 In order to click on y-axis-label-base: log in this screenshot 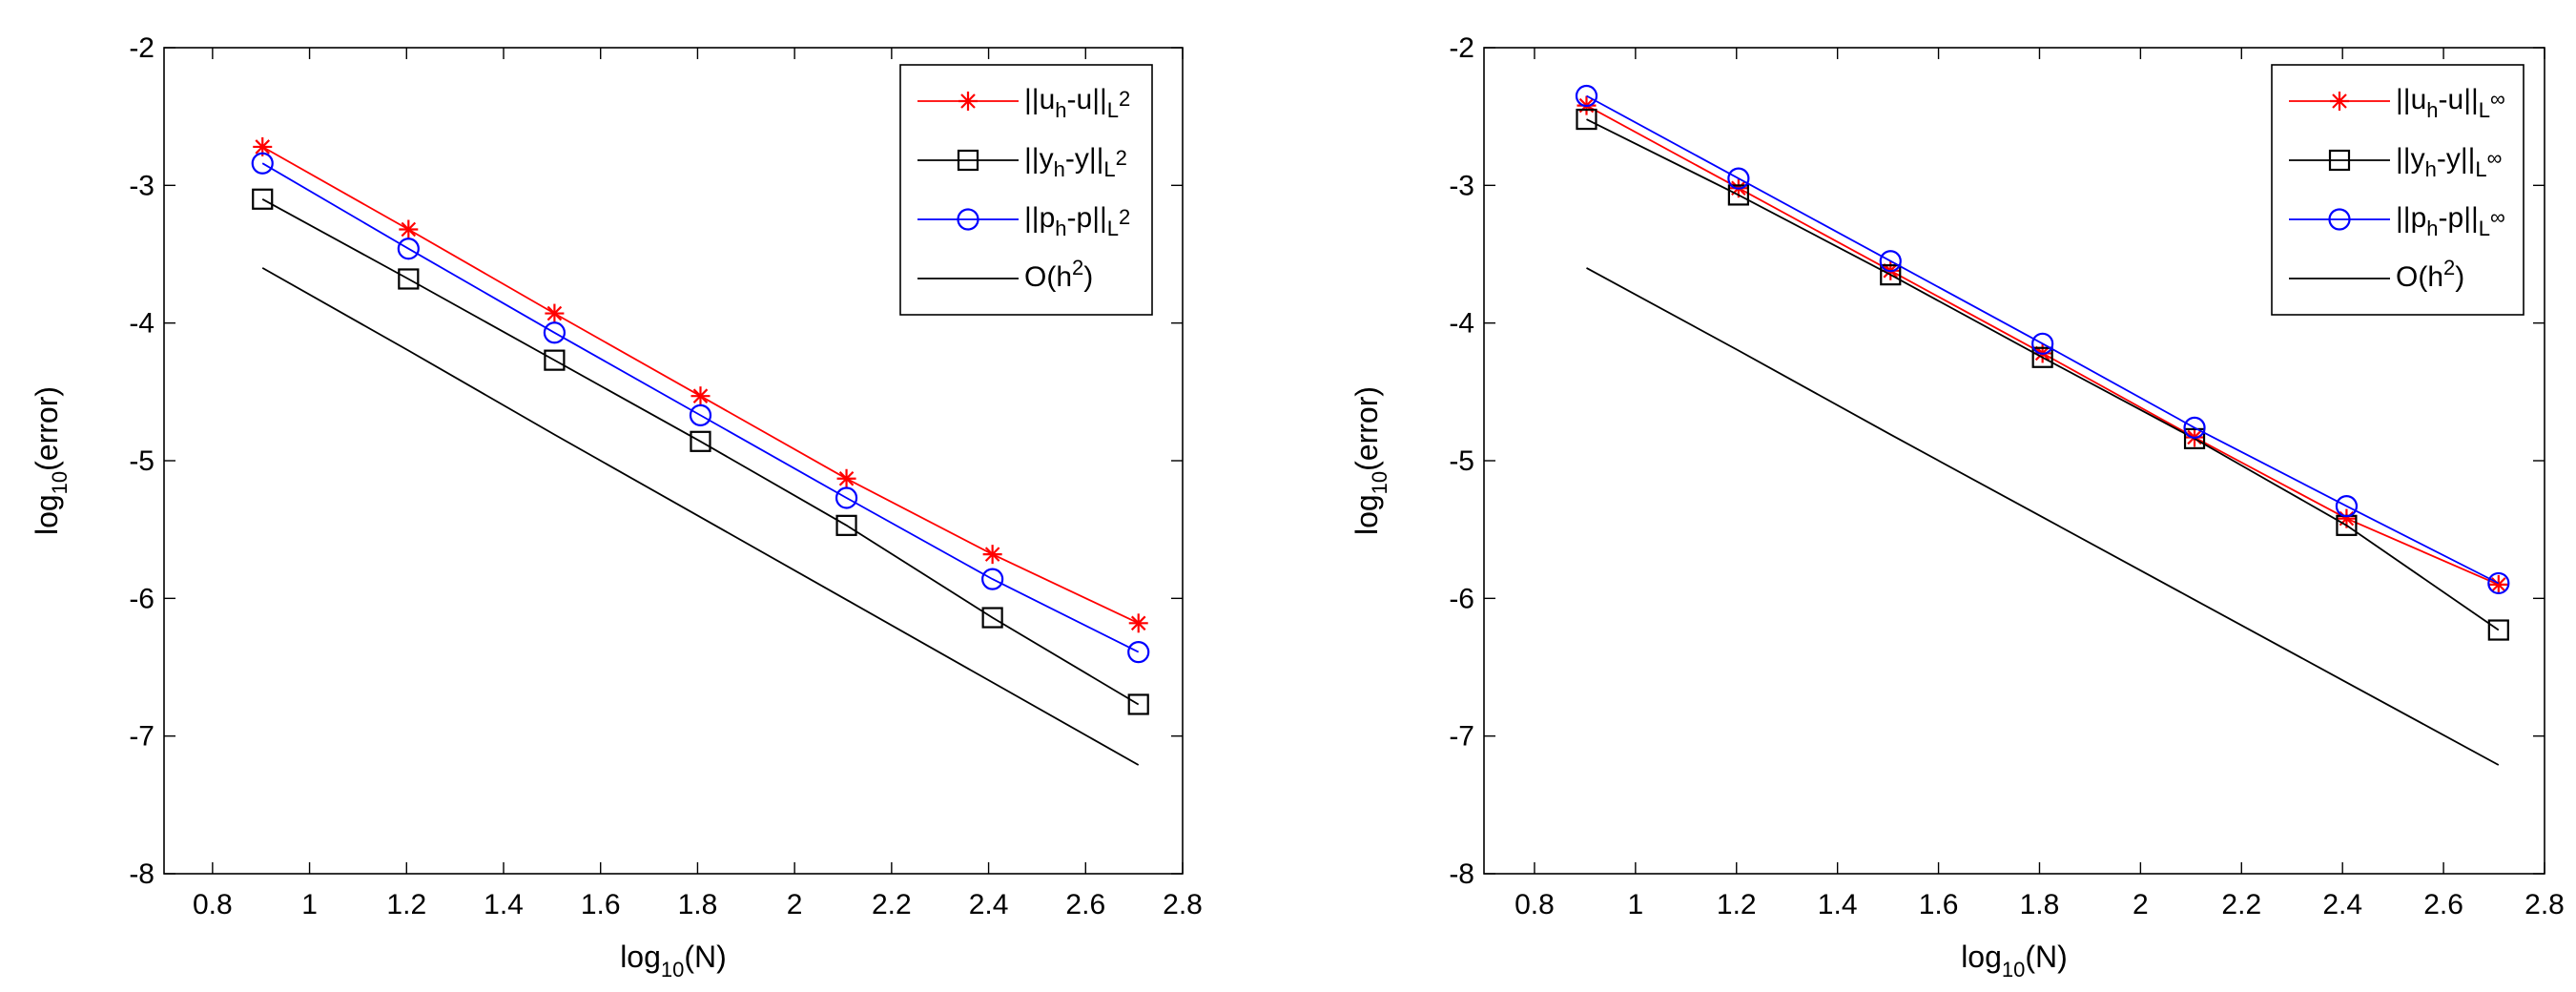, I will do `click(1367, 514)`.